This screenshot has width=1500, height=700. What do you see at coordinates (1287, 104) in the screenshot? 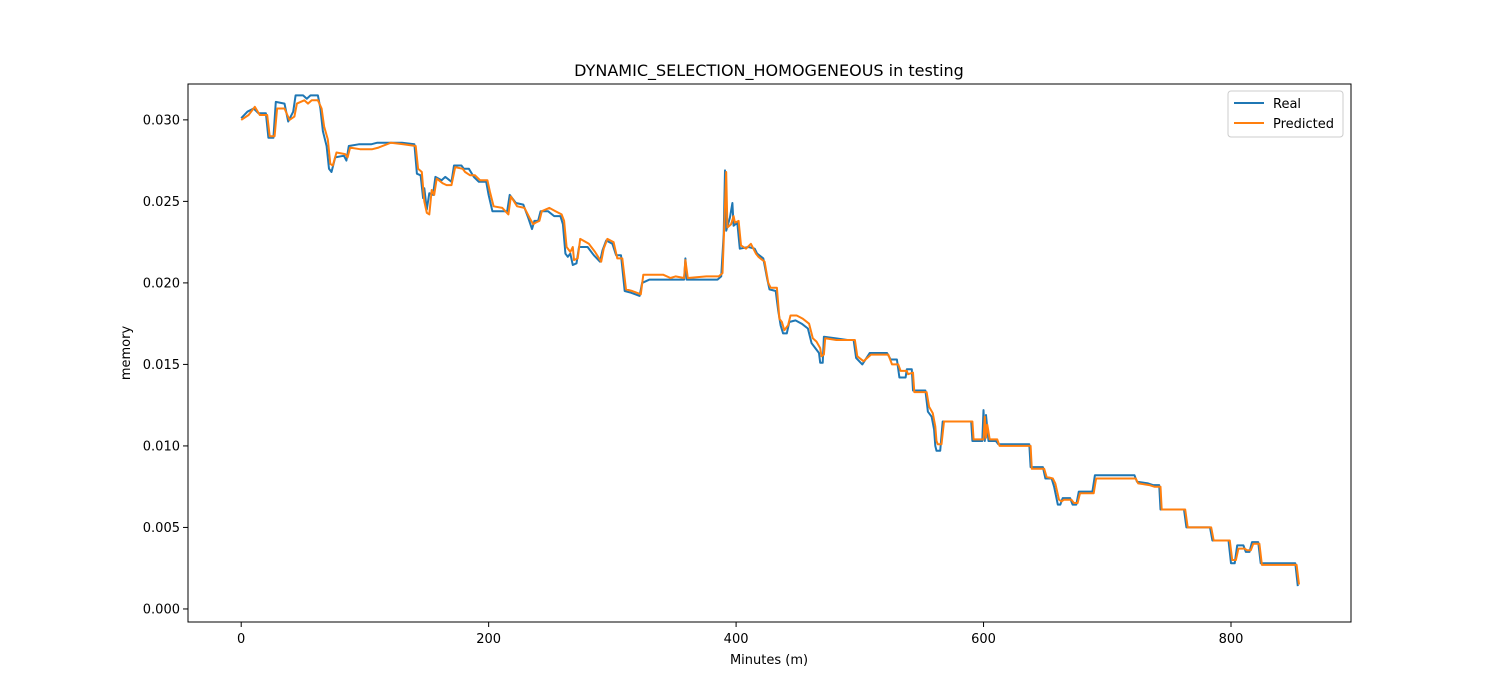
I see `legend-label-real: Real` at bounding box center [1287, 104].